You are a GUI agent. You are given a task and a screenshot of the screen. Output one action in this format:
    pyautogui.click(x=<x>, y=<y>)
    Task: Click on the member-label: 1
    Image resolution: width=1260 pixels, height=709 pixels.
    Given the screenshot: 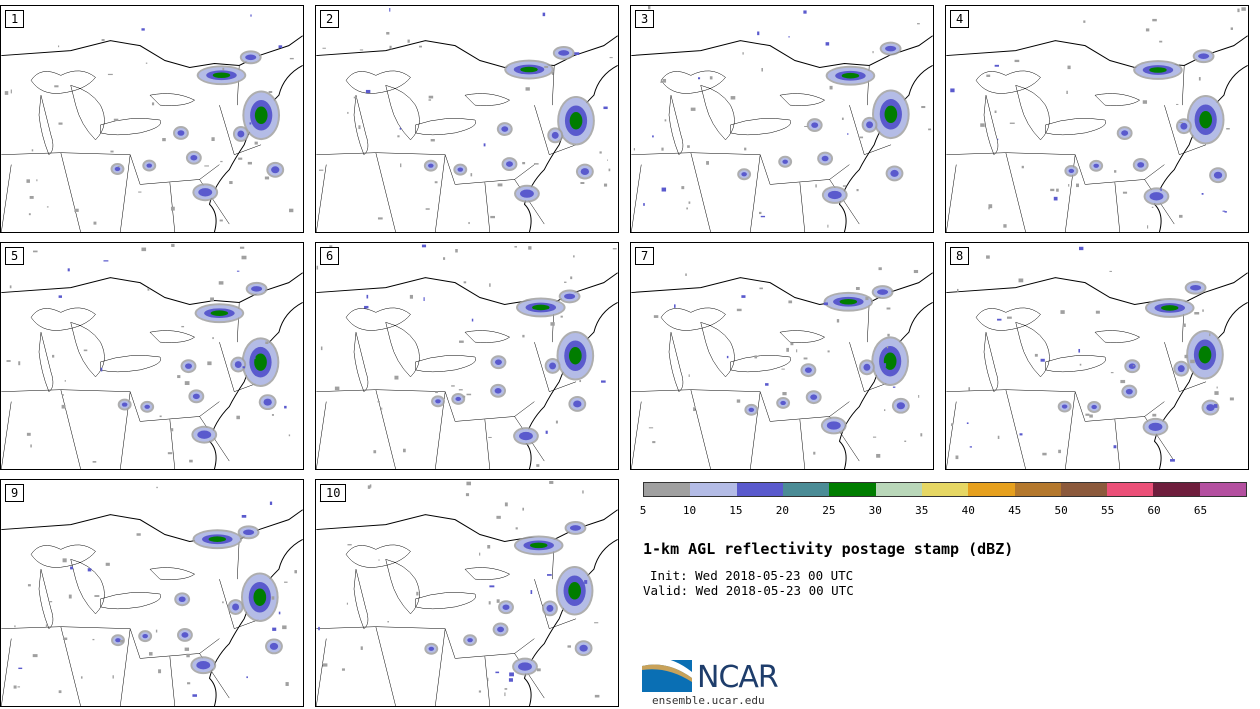 What is the action you would take?
    pyautogui.click(x=15, y=19)
    